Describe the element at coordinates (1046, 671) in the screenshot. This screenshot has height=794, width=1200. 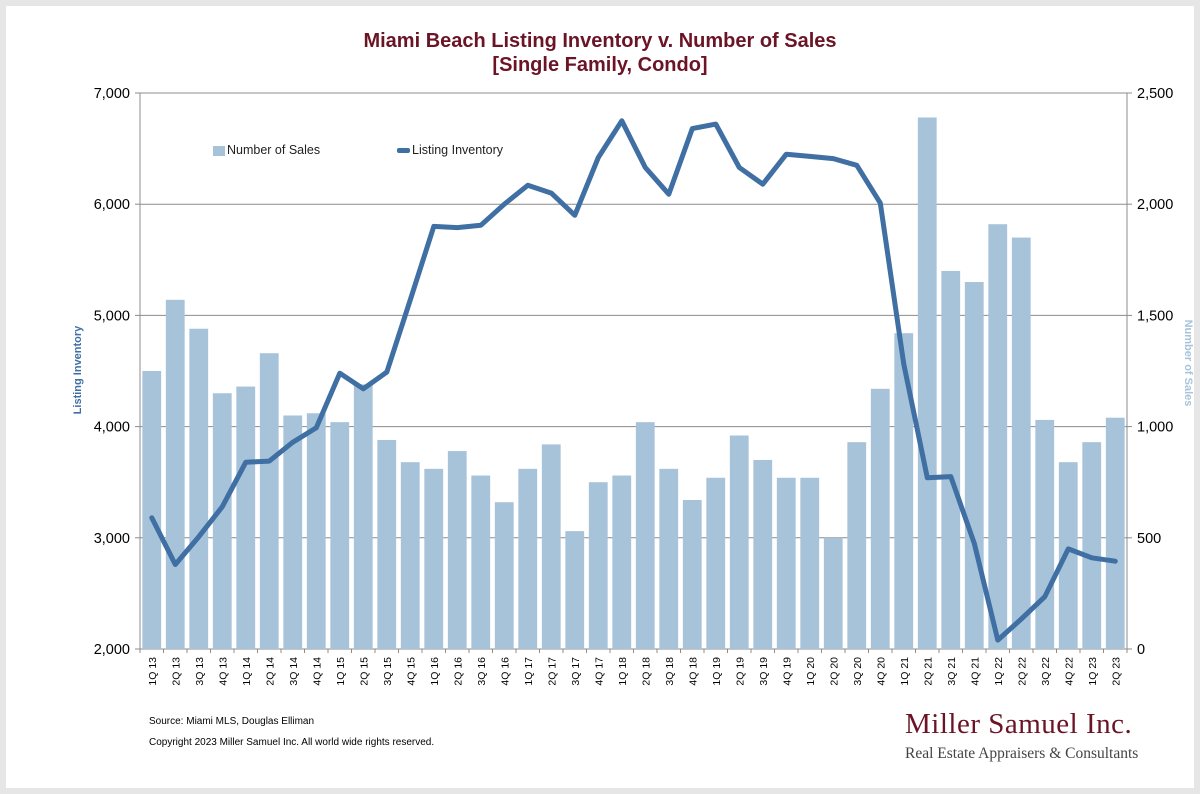
I see `x-tick-label: 3Q 22` at that location.